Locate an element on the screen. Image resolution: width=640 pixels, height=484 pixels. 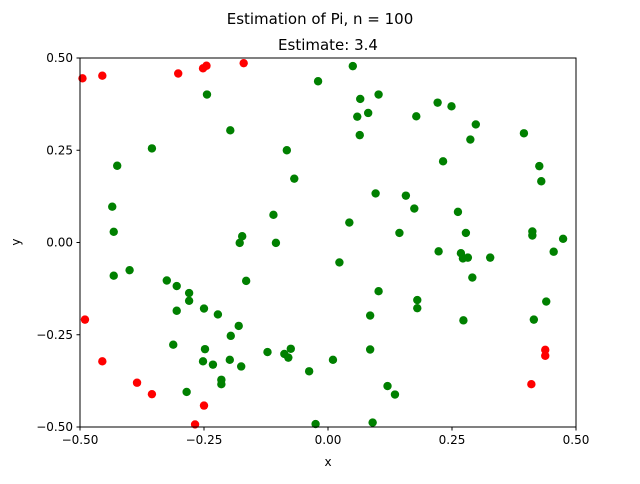
figure-suptitle: Estimation of Pi, n = 100 is located at coordinates (320, 19).